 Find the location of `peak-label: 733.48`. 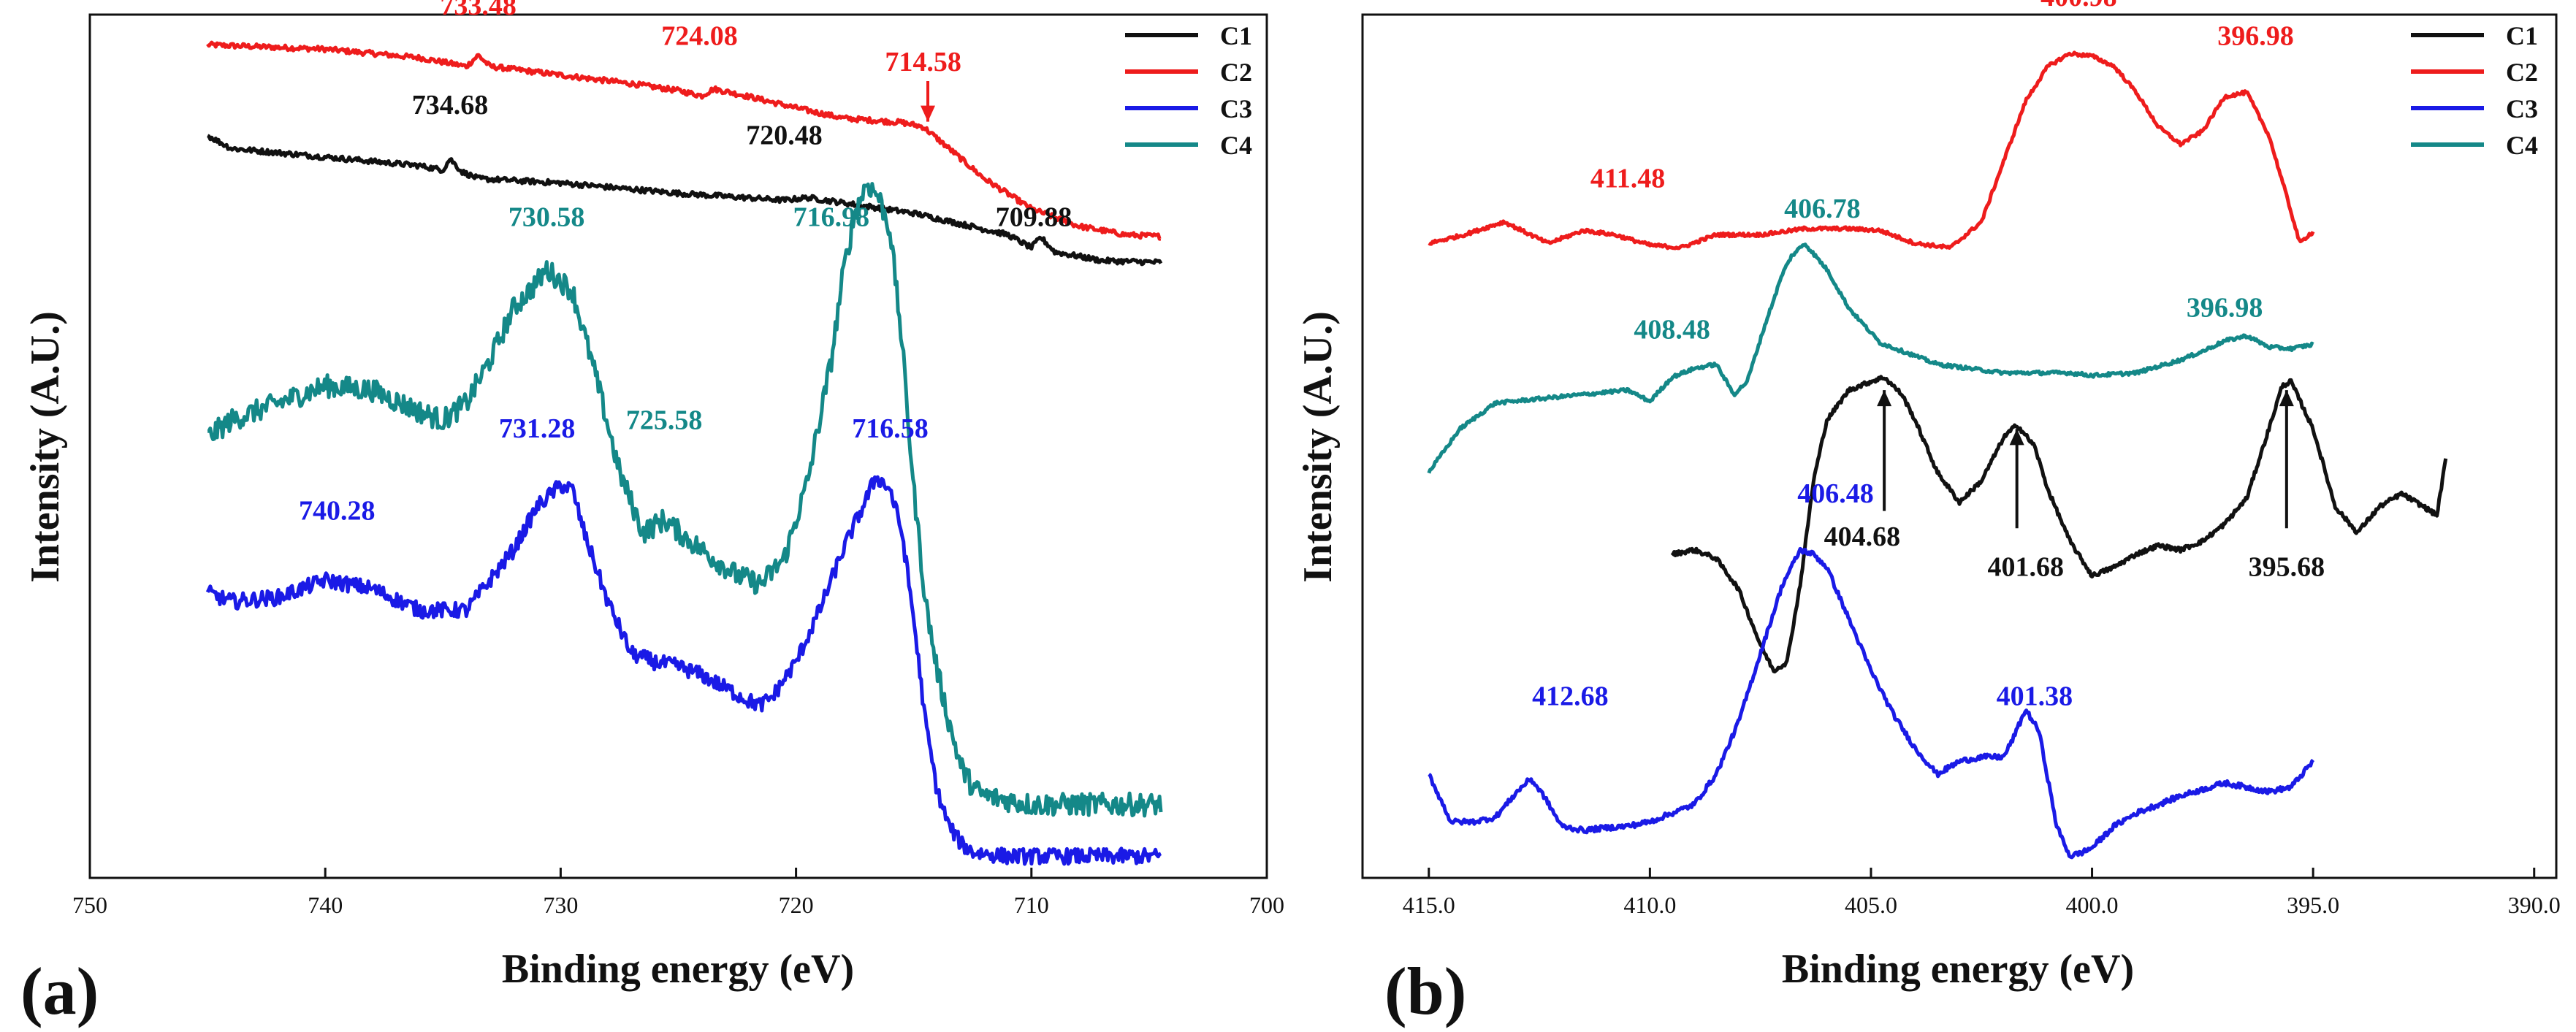

peak-label: 733.48 is located at coordinates (479, 10).